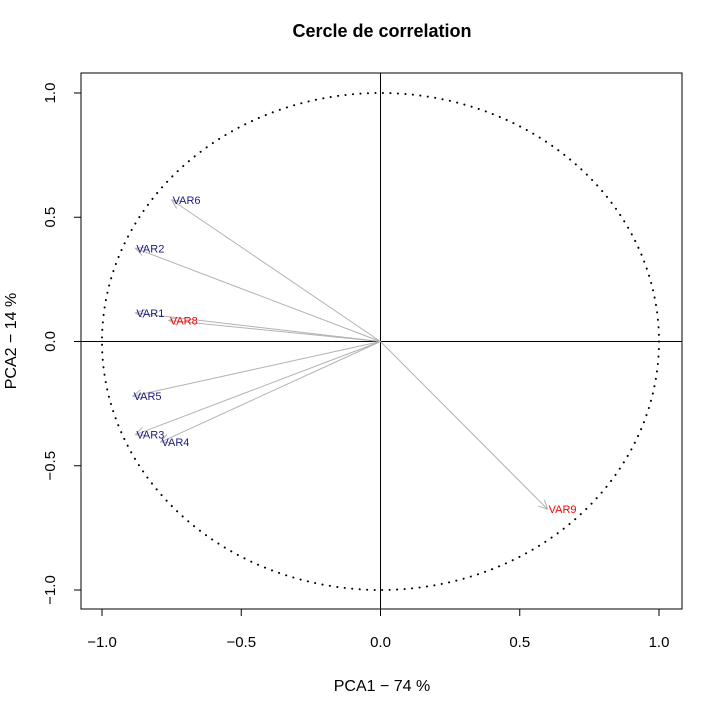 The image size is (701, 712). What do you see at coordinates (50, 217) in the screenshot?
I see `y-tick-label: 0.5` at bounding box center [50, 217].